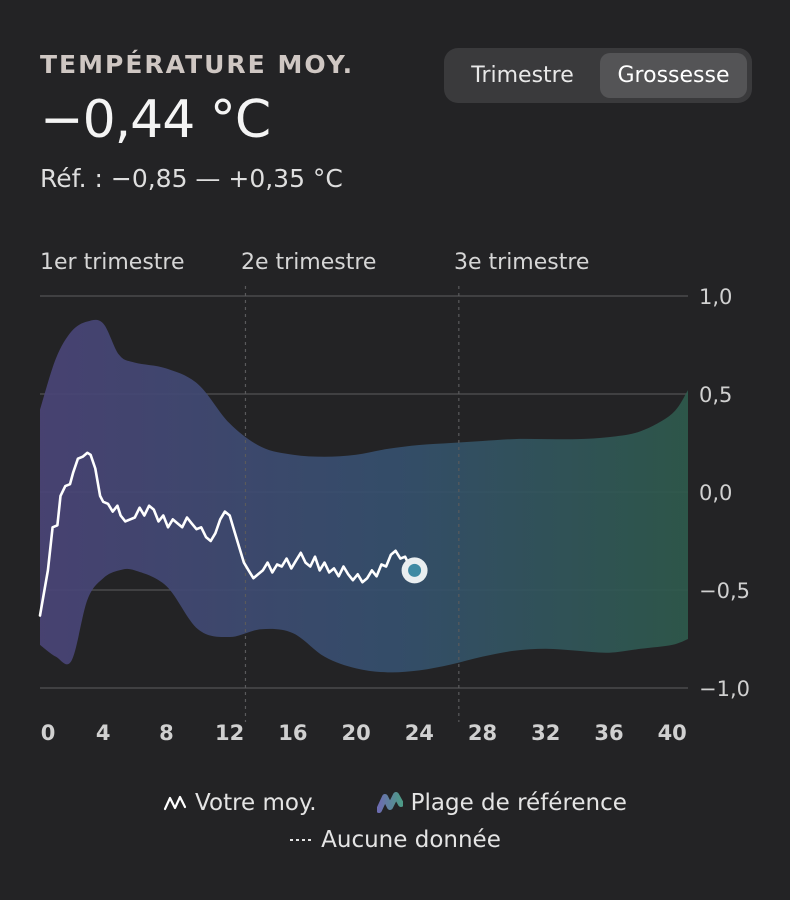  What do you see at coordinates (724, 689) in the screenshot?
I see `y-tick-label: −1,0` at bounding box center [724, 689].